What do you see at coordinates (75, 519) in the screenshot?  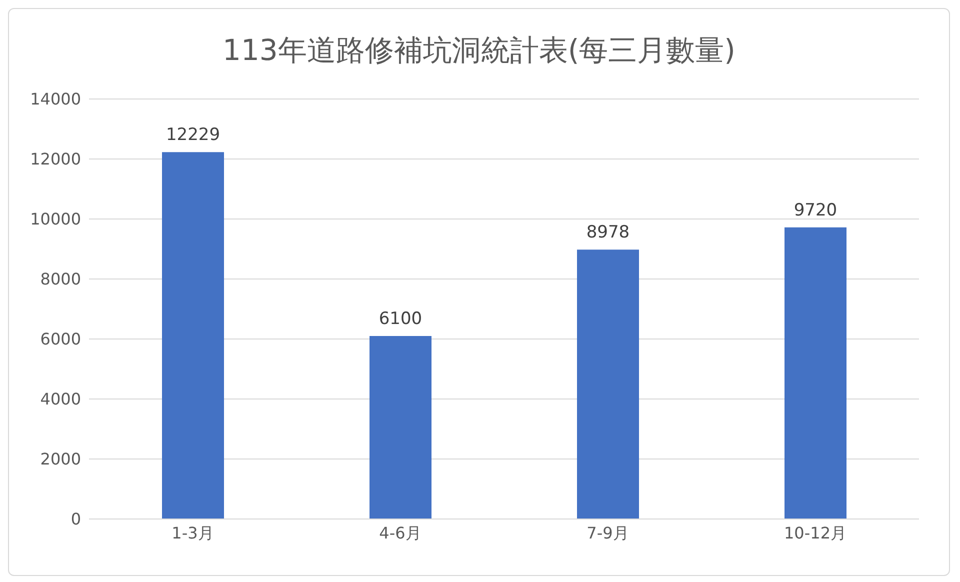 I see `y-tick-label: 0` at bounding box center [75, 519].